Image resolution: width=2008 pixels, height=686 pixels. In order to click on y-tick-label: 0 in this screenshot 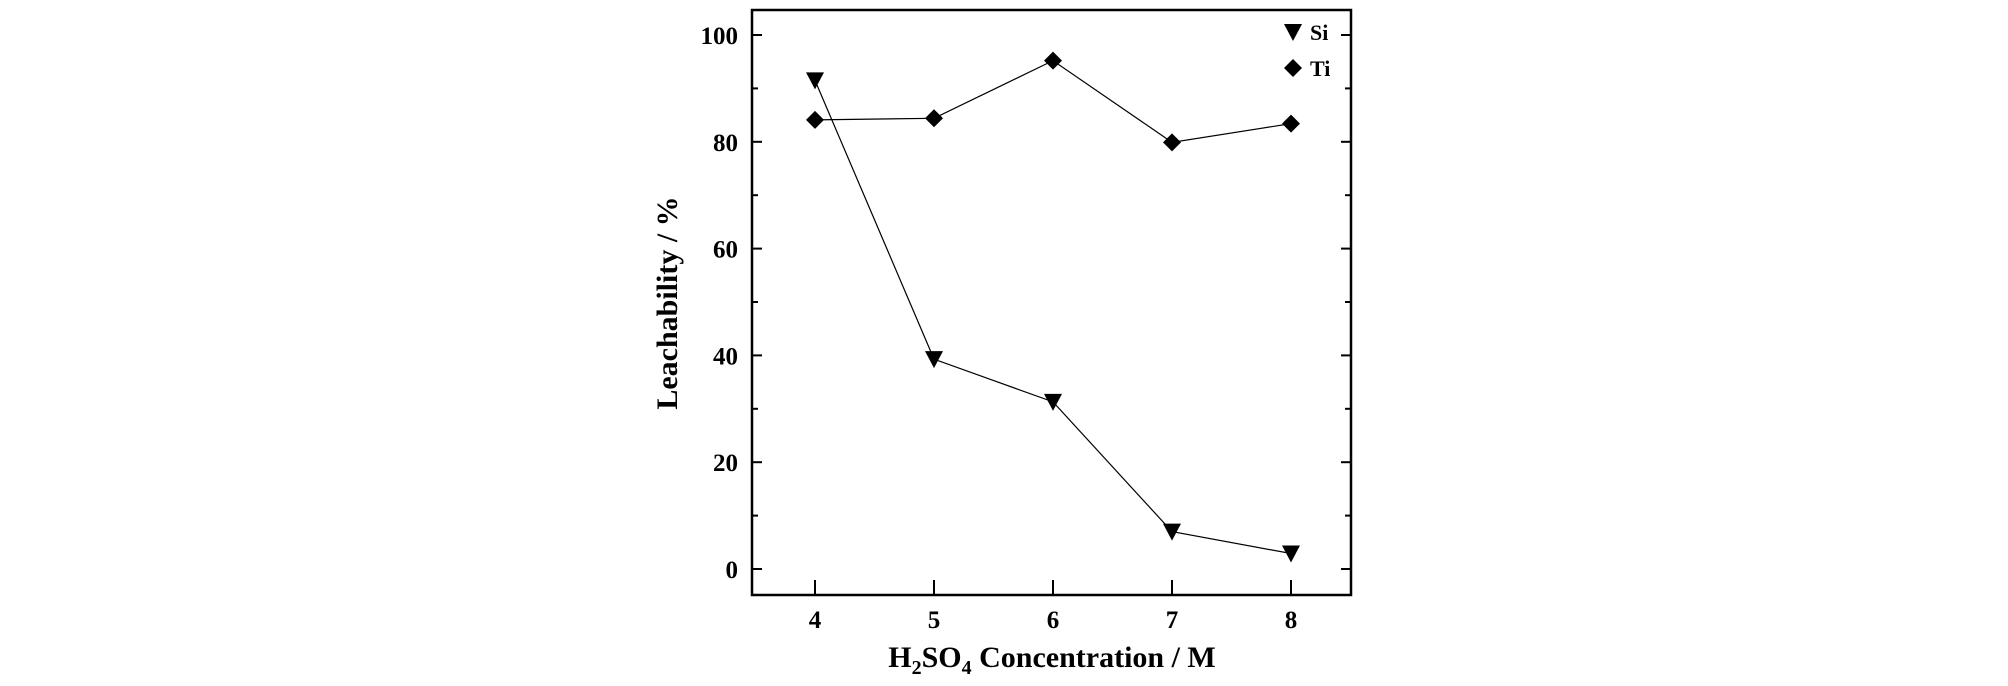, I will do `click(732, 570)`.